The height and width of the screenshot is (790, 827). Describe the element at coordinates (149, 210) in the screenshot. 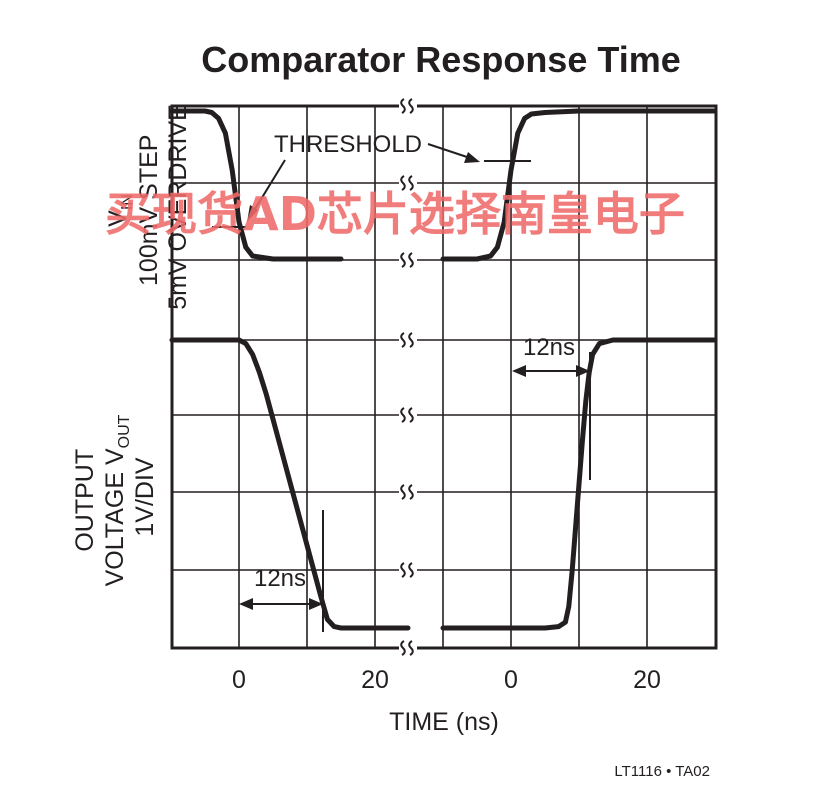

I see `input-ylabel-step: 100mV STEP` at that location.